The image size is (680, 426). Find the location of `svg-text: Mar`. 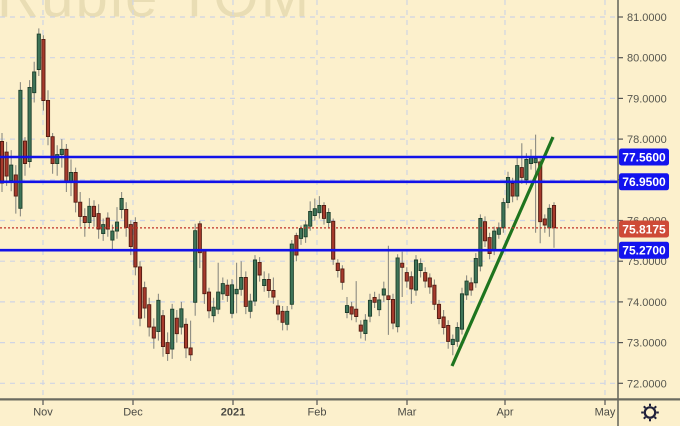

svg-text: Mar is located at coordinates (407, 413).